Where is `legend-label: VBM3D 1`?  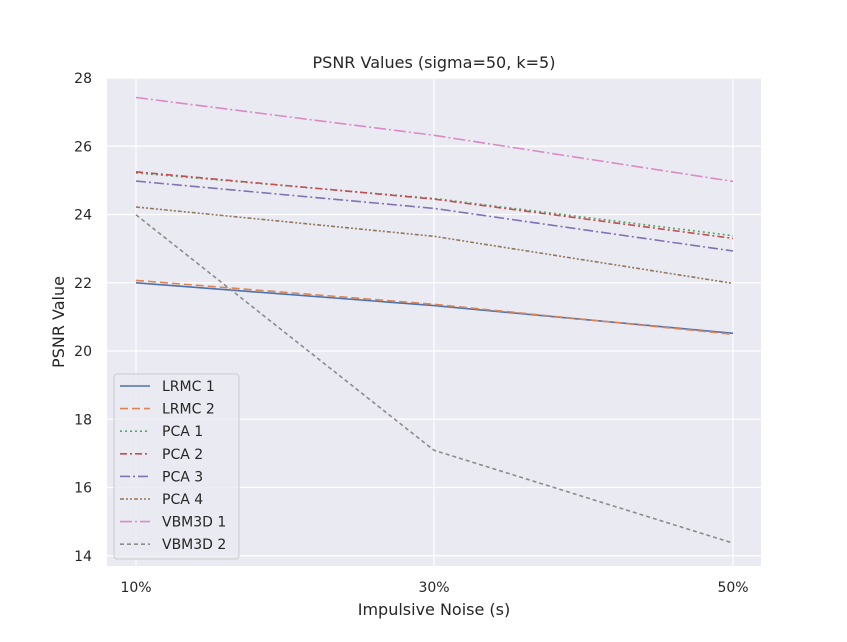 legend-label: VBM3D 1 is located at coordinates (194, 523).